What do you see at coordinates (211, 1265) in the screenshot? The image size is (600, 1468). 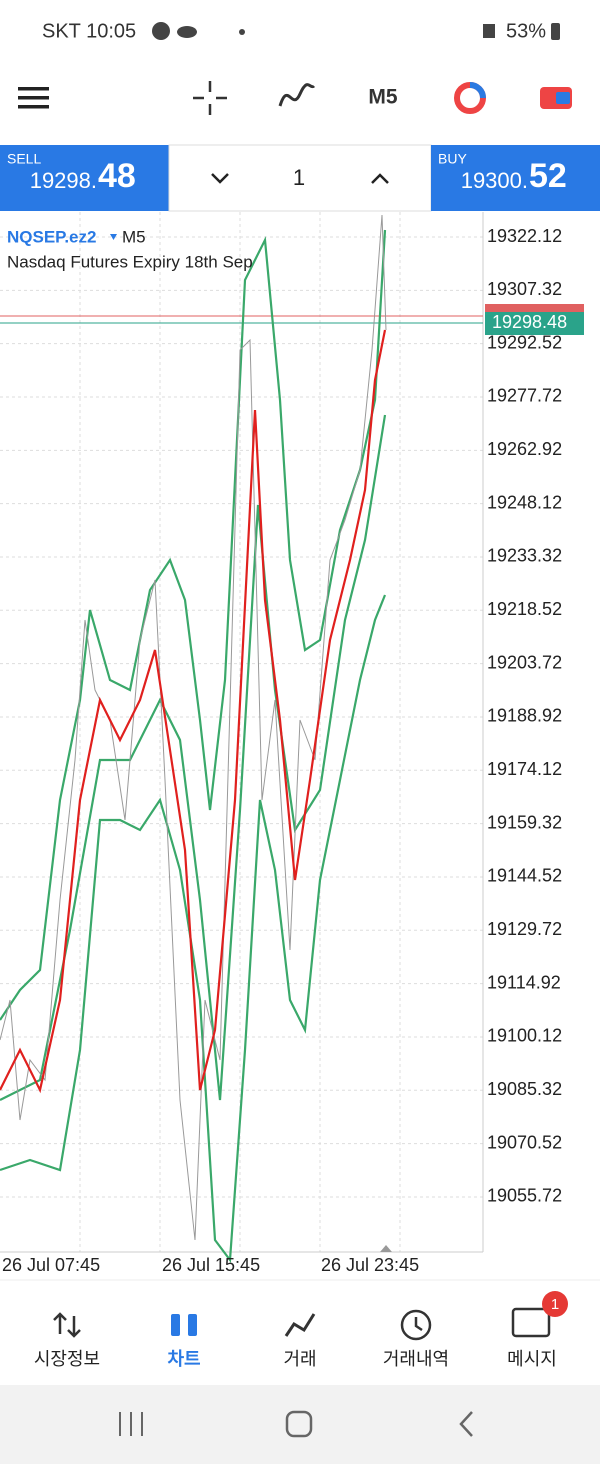 I see `time-label: 26 Jul 15:45` at bounding box center [211, 1265].